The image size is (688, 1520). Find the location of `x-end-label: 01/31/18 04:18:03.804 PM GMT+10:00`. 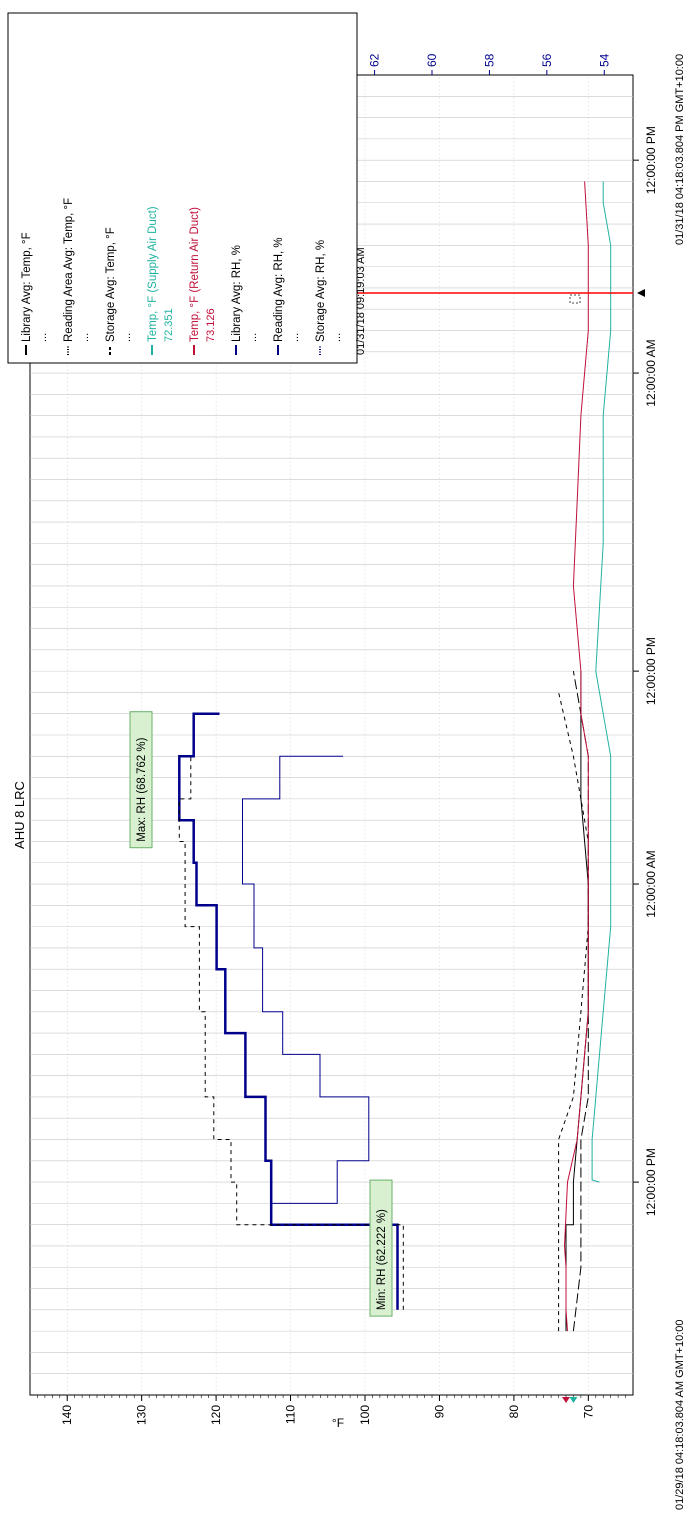

x-end-label: 01/31/18 04:18:03.804 PM GMT+10:00 is located at coordinates (680, 149).